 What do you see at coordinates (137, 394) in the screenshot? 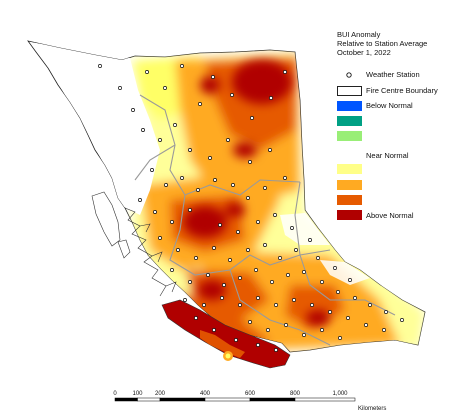
I see `scale-tick-label: 100` at bounding box center [137, 394].